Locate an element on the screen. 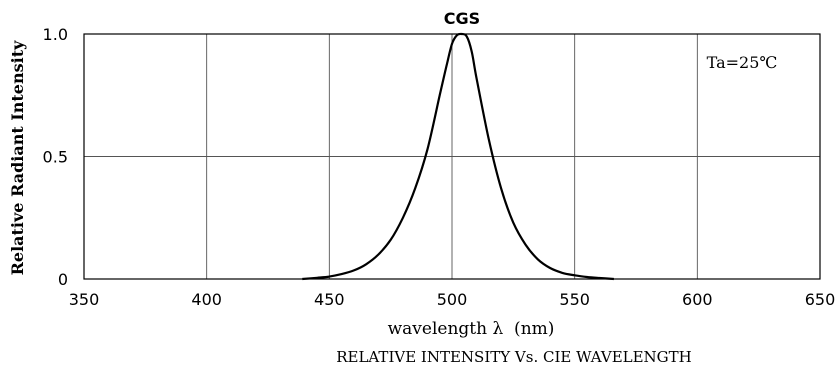 The width and height of the screenshot is (840, 370). y-tick-label: 0 is located at coordinates (63, 279).